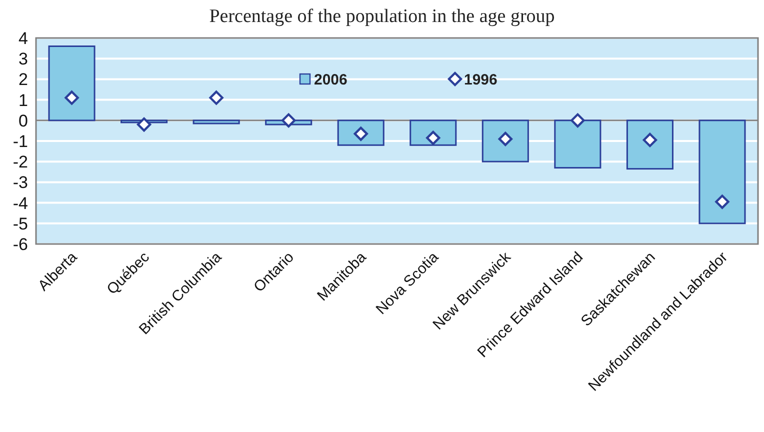 The width and height of the screenshot is (764, 432). I want to click on legend-label: 1996, so click(481, 80).